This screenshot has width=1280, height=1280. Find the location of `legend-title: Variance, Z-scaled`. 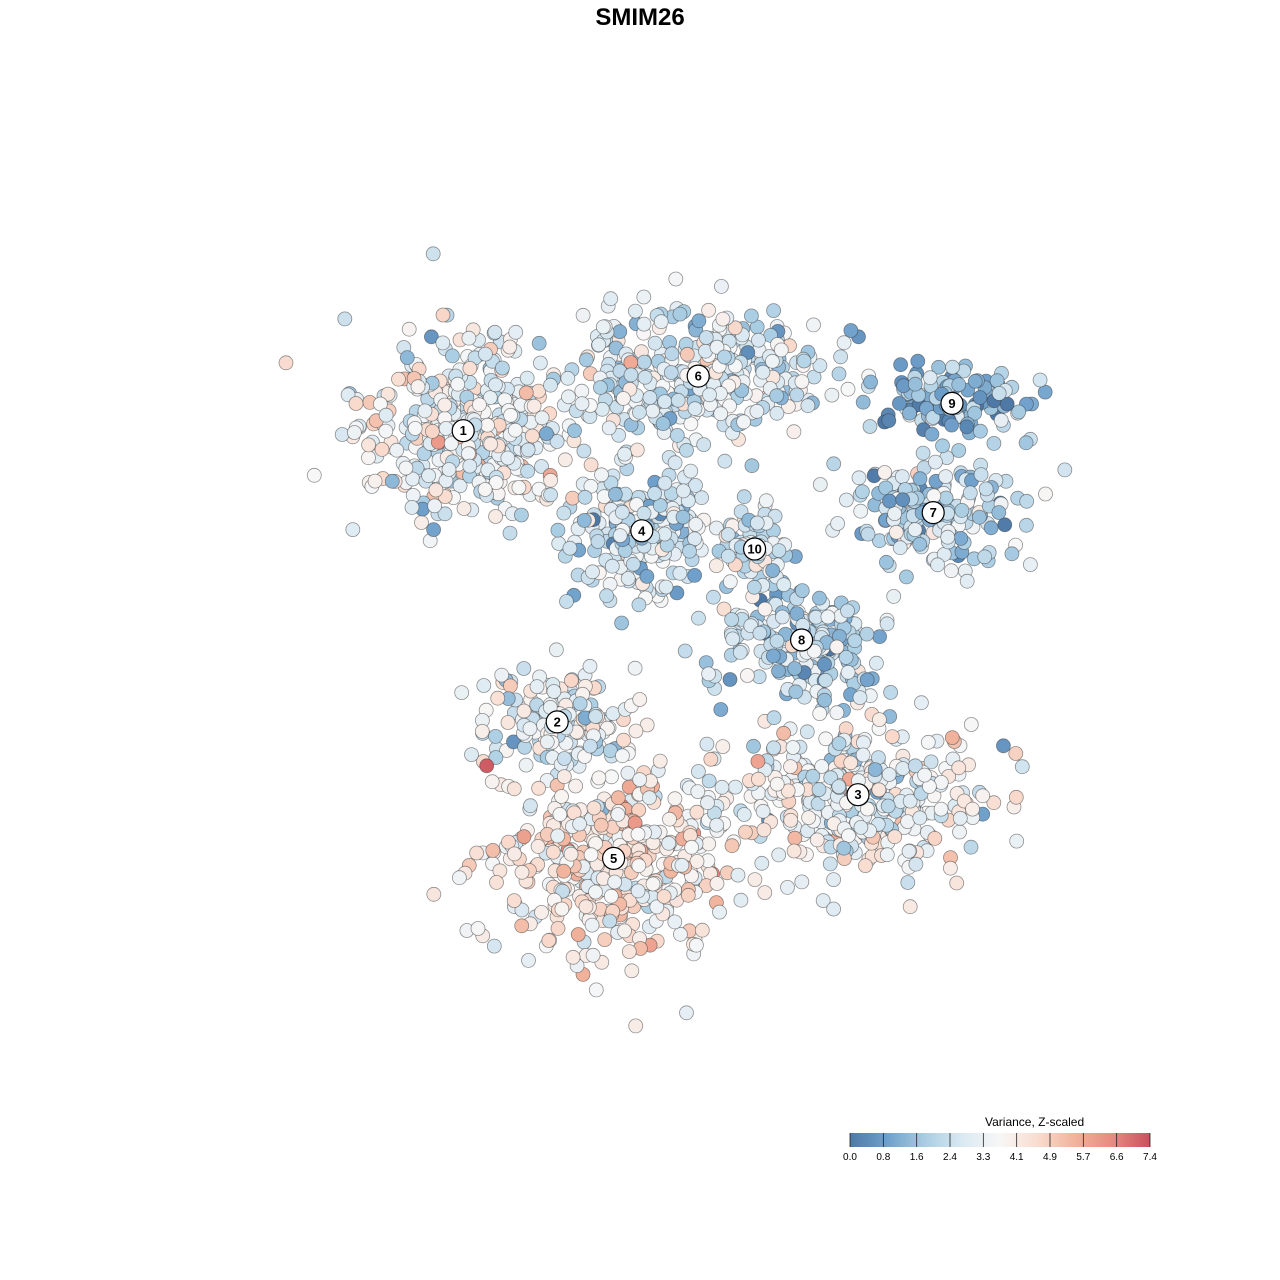

legend-title: Variance, Z-scaled is located at coordinates (1034, 1122).